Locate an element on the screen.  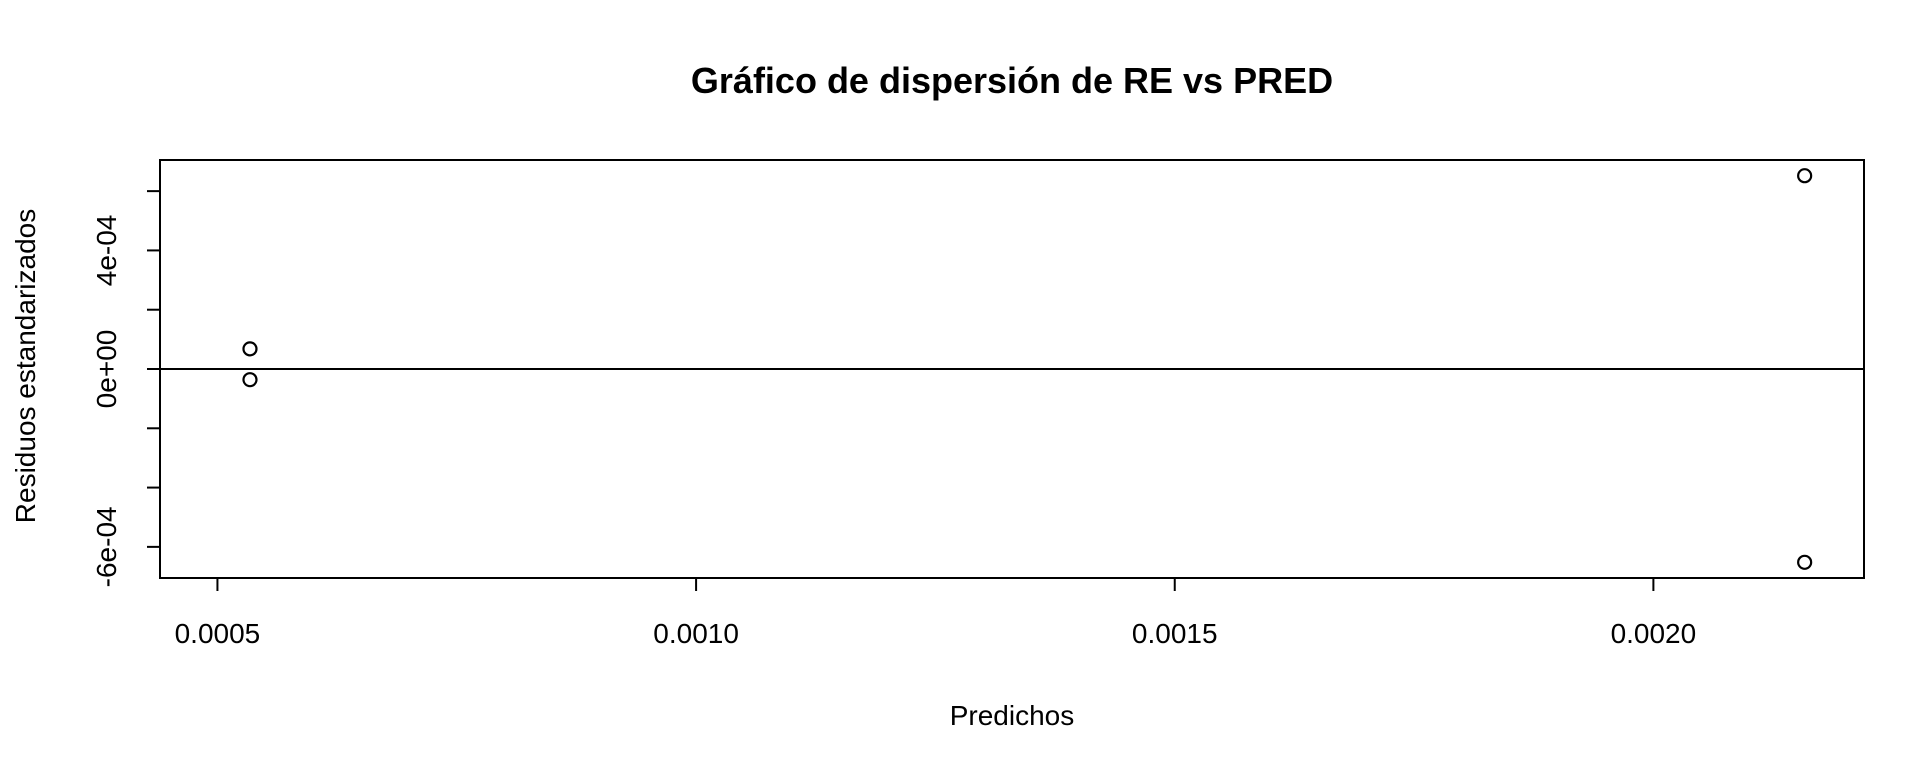
y-tick-label: -6e-04 is located at coordinates (106, 546).